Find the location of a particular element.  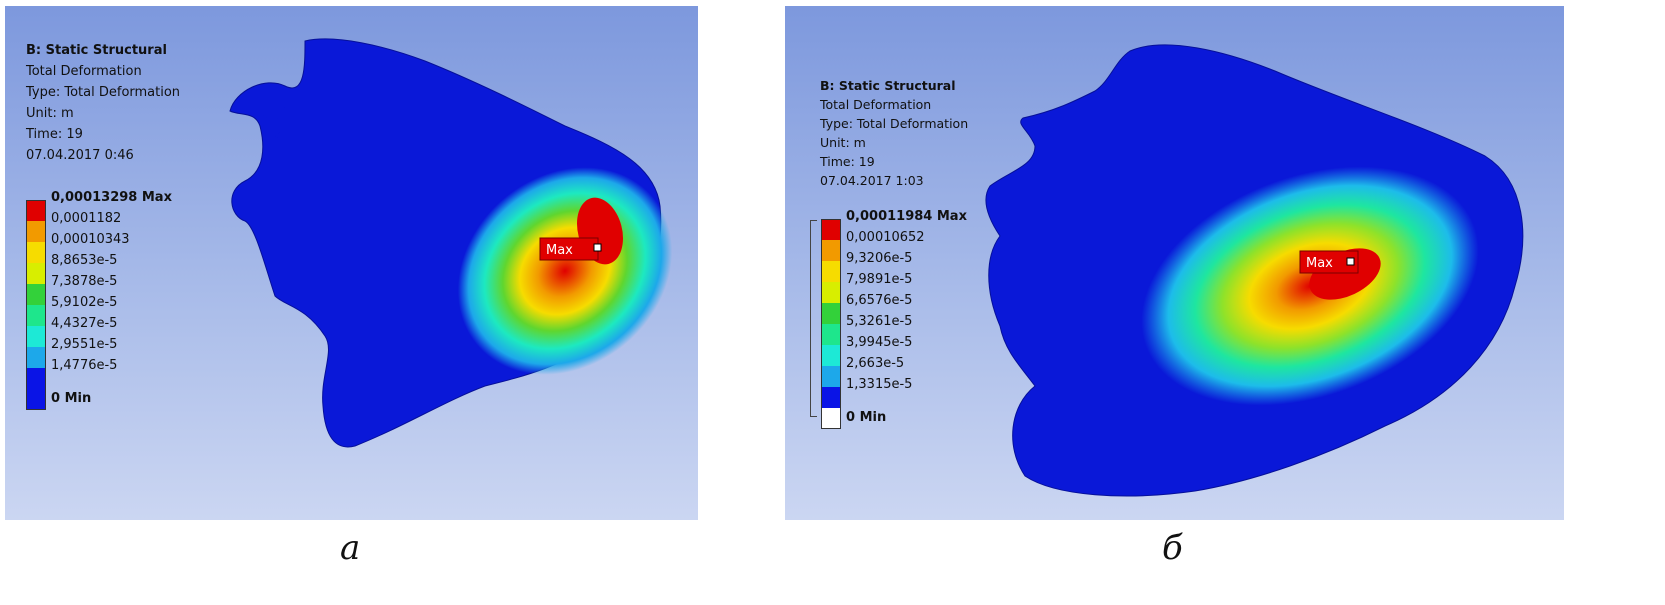

max-probe-b: Max is located at coordinates (1329, 262).